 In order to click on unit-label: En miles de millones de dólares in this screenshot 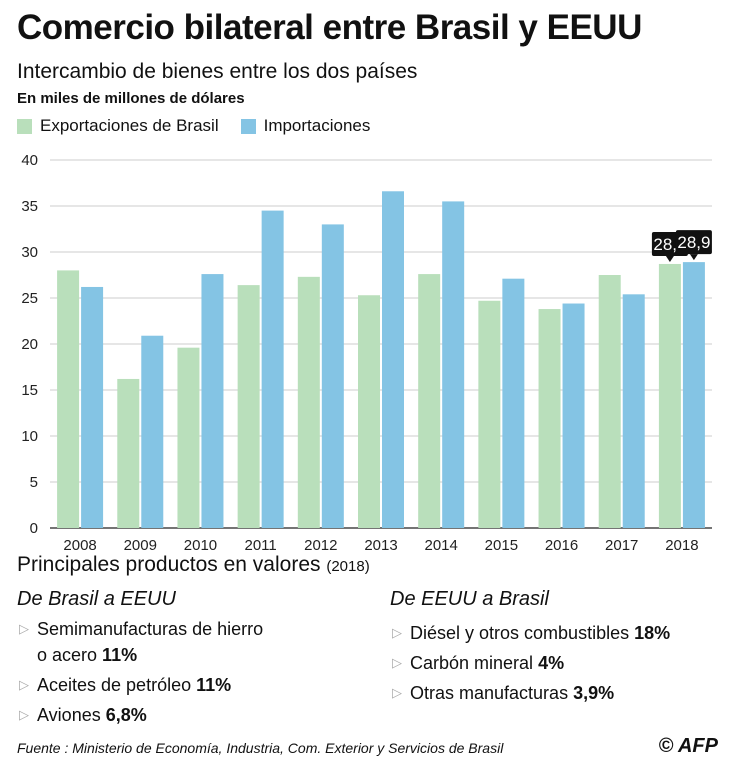, I will do `click(131, 98)`.